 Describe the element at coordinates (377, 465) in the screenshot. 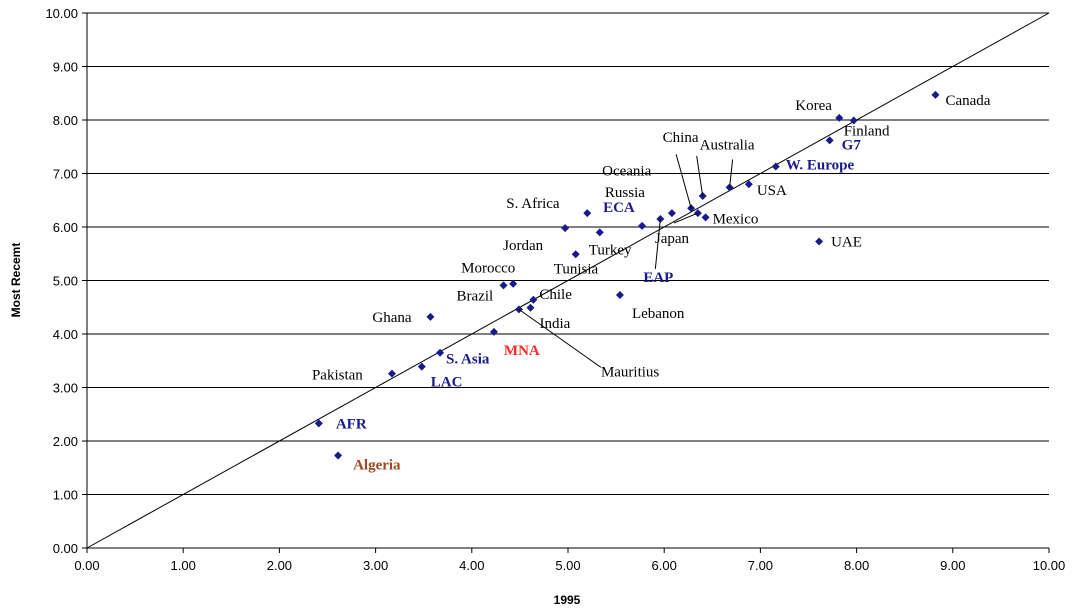

I see `label-algeria: Algeria` at that location.